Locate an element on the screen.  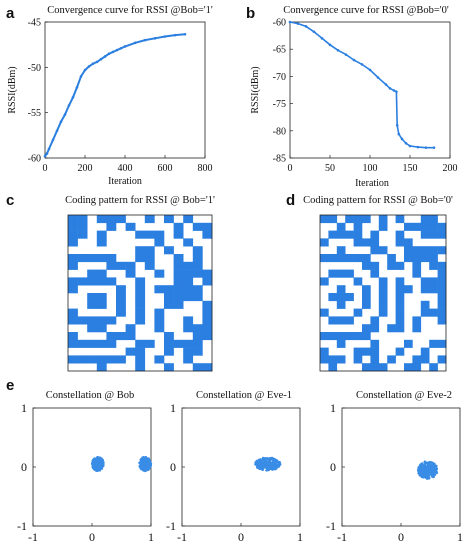
heatmap-panel-d: Coding pattern for RSSI @ Bob='0' is located at coordinates (378, 283).